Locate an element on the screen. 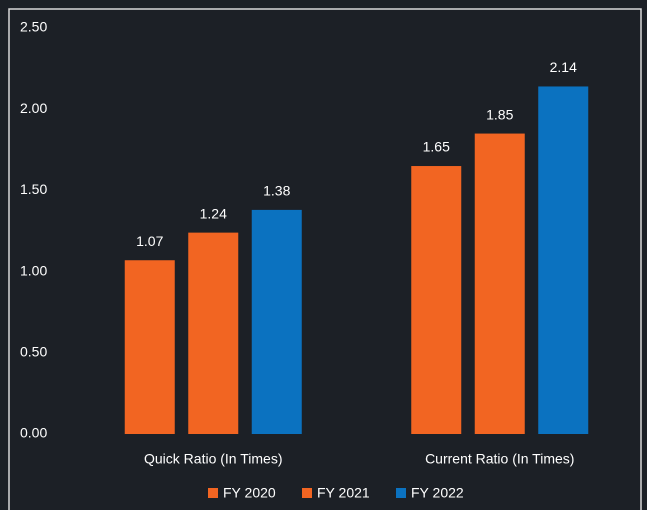 Image resolution: width=647 pixels, height=510 pixels. data-label: 1.85 is located at coordinates (499, 114).